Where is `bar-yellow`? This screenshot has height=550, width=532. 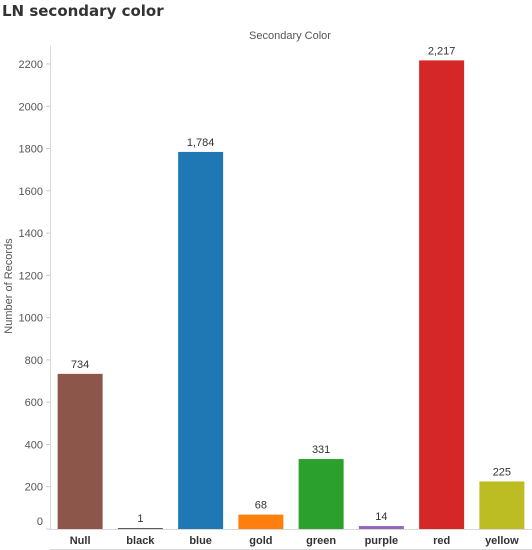 bar-yellow is located at coordinates (502, 505).